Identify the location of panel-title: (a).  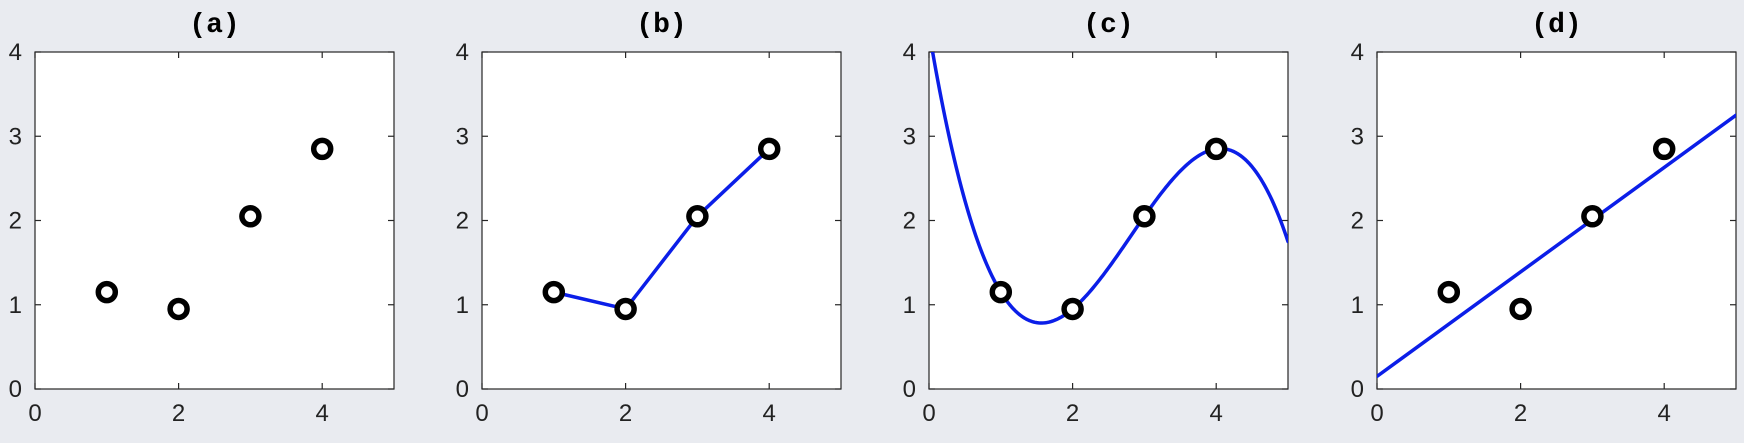
(214, 25).